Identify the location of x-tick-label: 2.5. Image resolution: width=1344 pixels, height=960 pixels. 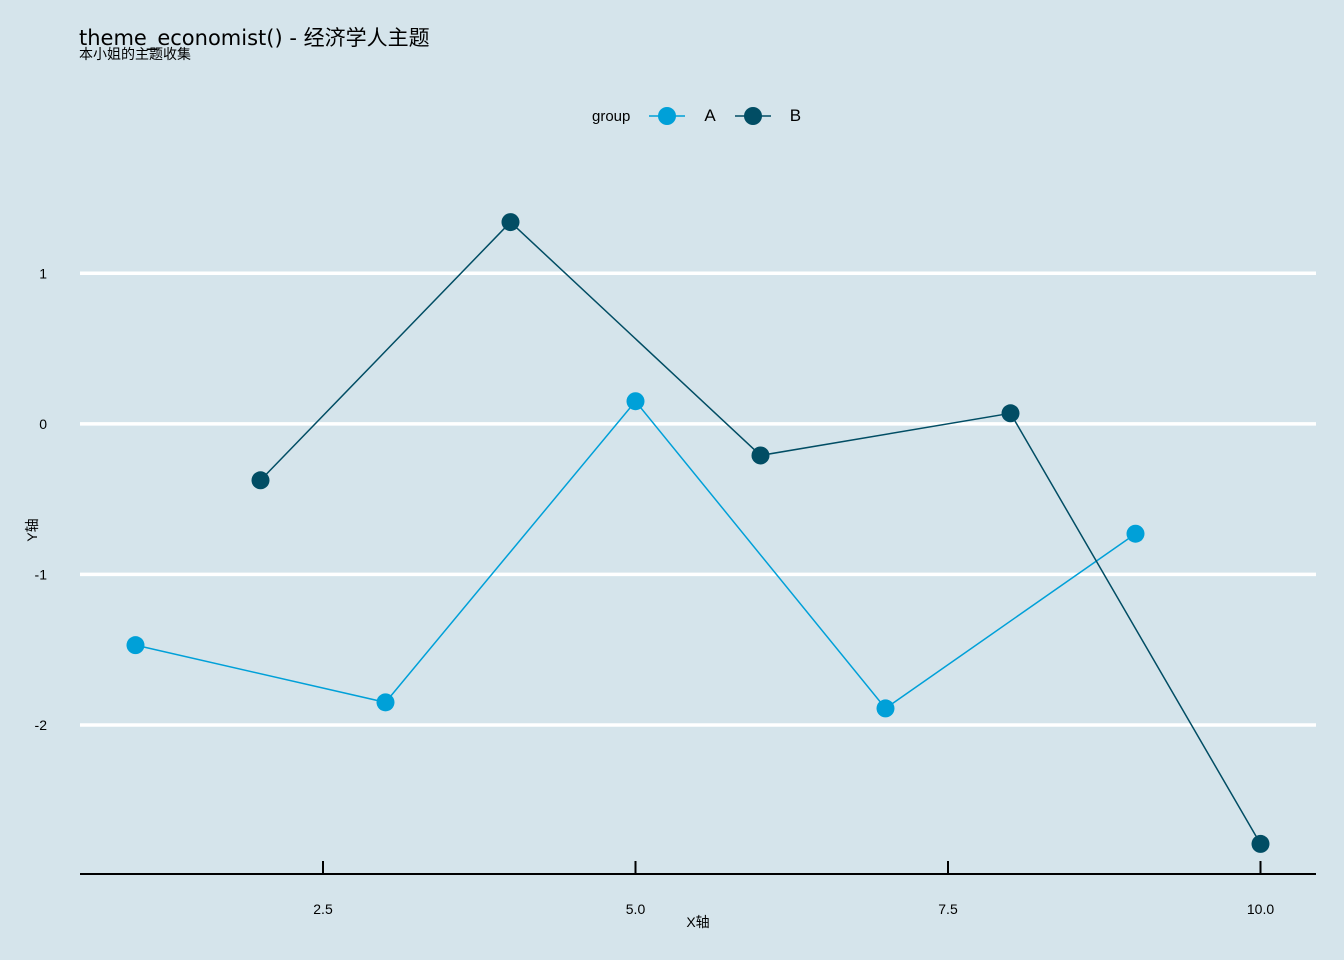
(323, 909).